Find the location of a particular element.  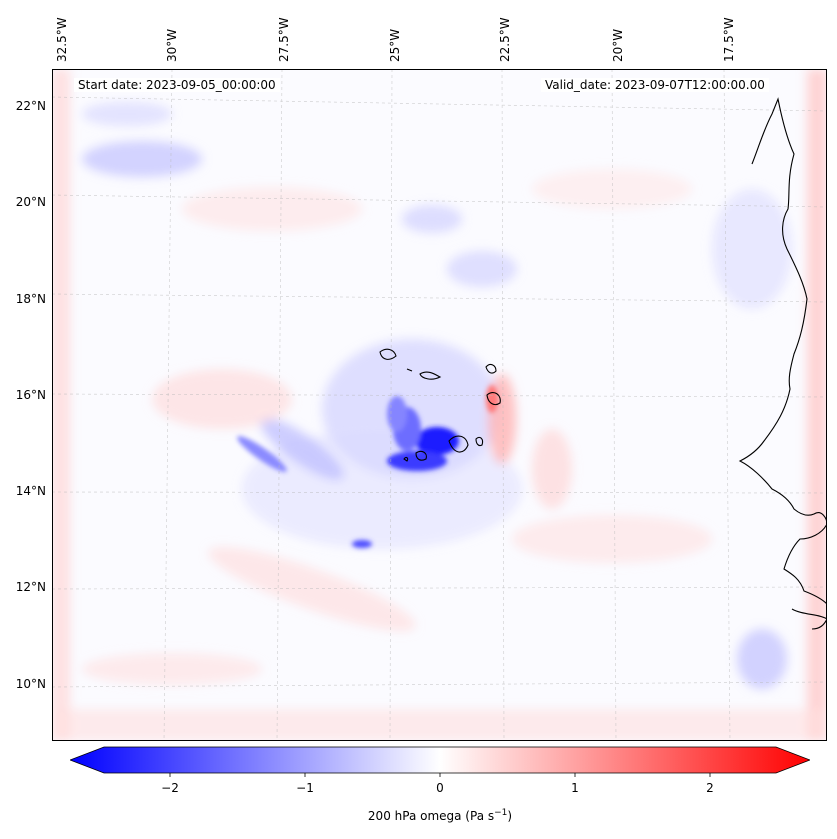

colorbar-label: 200 hPa omega (Pa s−1) is located at coordinates (440, 815).